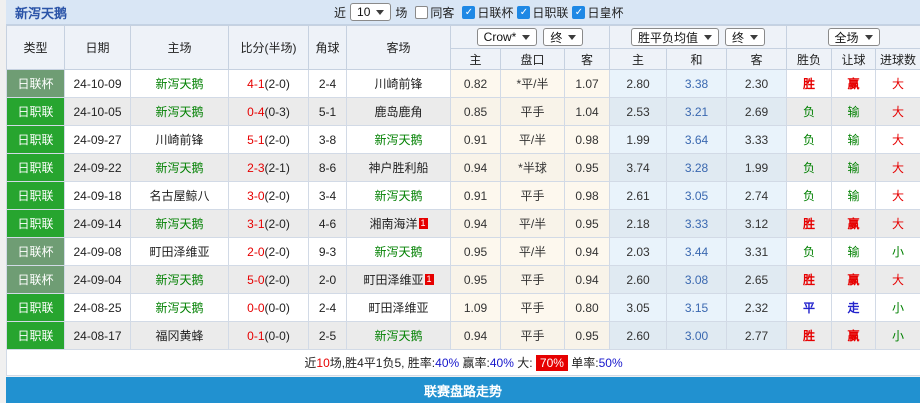  What do you see at coordinates (638, 59) in the screenshot?
I see `col-header-euro-home: 主` at bounding box center [638, 59].